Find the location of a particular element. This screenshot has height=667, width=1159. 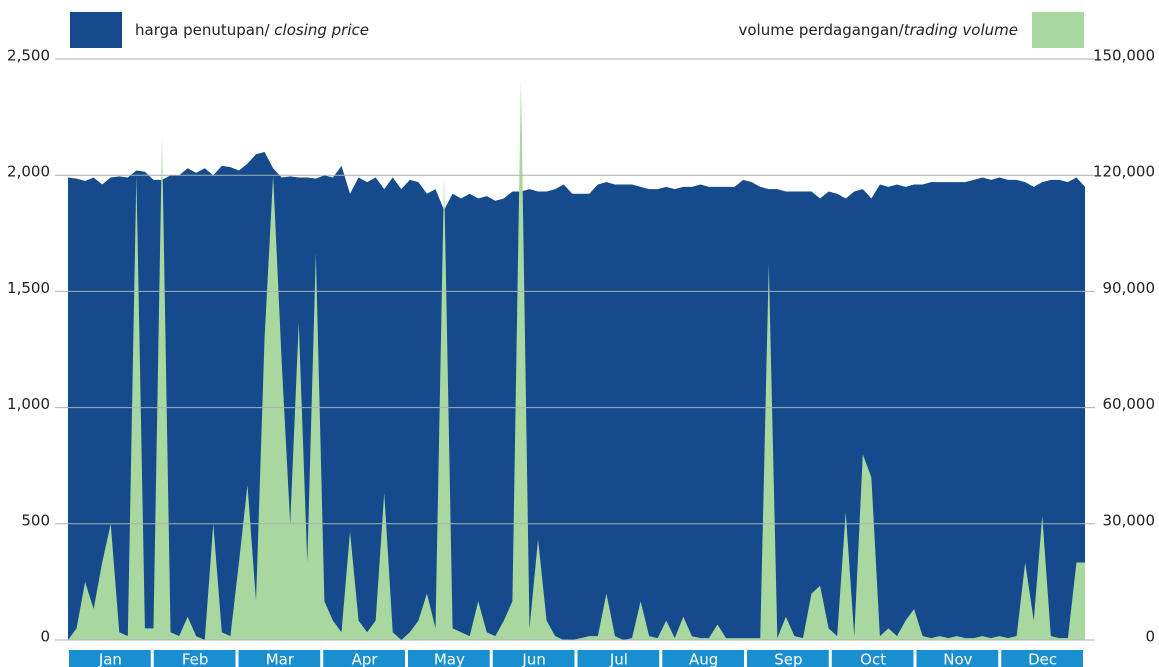

y-tick-label: 2,000 is located at coordinates (28, 172).